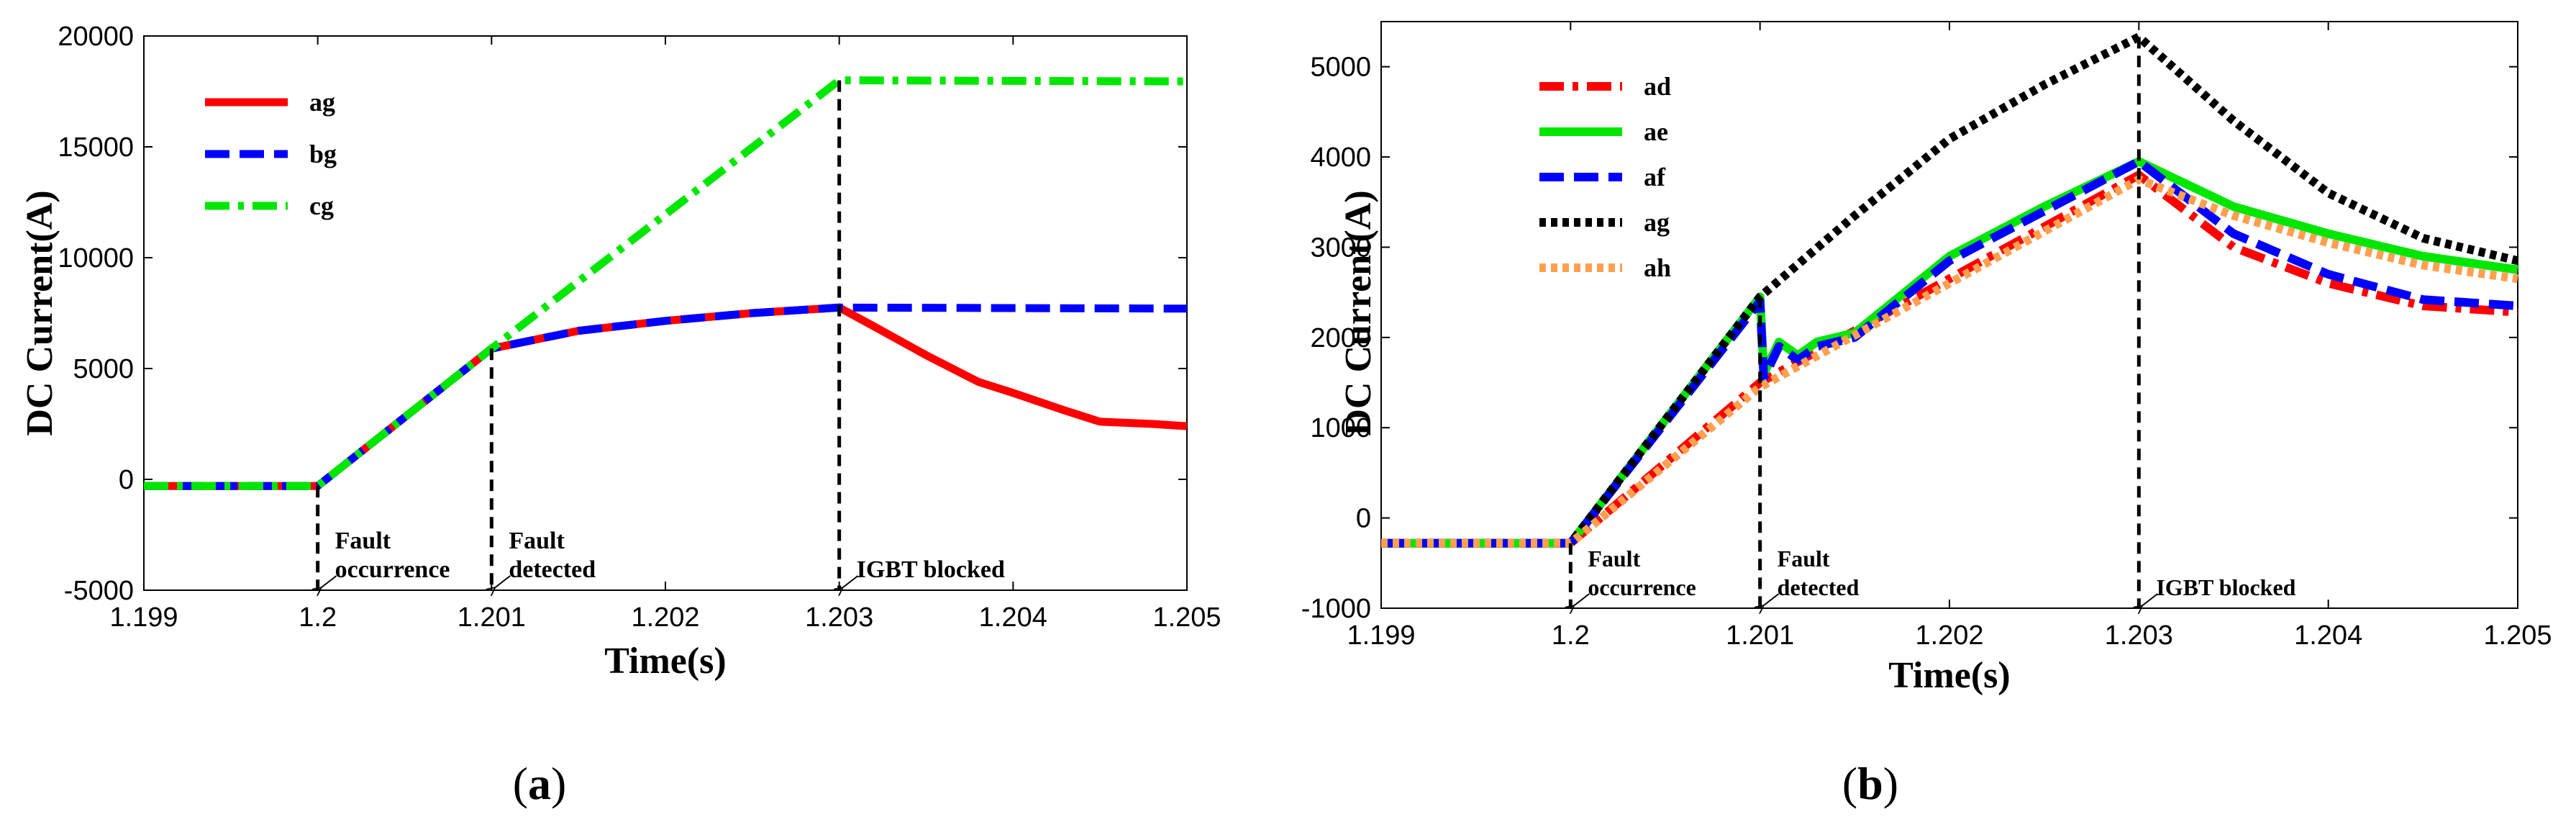 This screenshot has height=827, width=2576. Describe the element at coordinates (1340, 158) in the screenshot. I see `y-tick-label: 4000` at that location.